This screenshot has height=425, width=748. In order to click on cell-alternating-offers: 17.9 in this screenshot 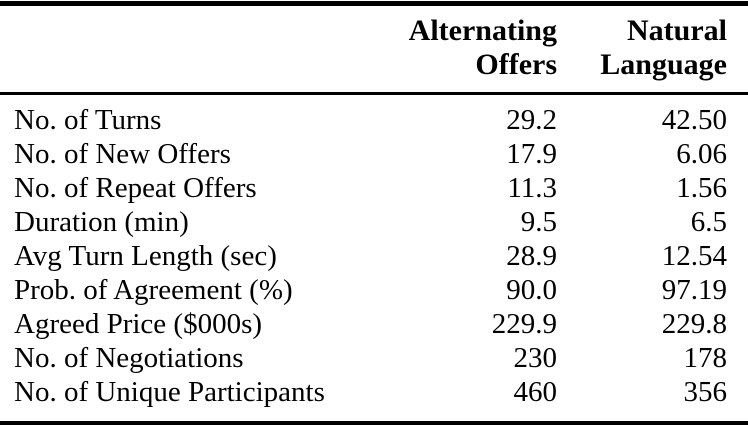, I will do `click(531, 154)`.